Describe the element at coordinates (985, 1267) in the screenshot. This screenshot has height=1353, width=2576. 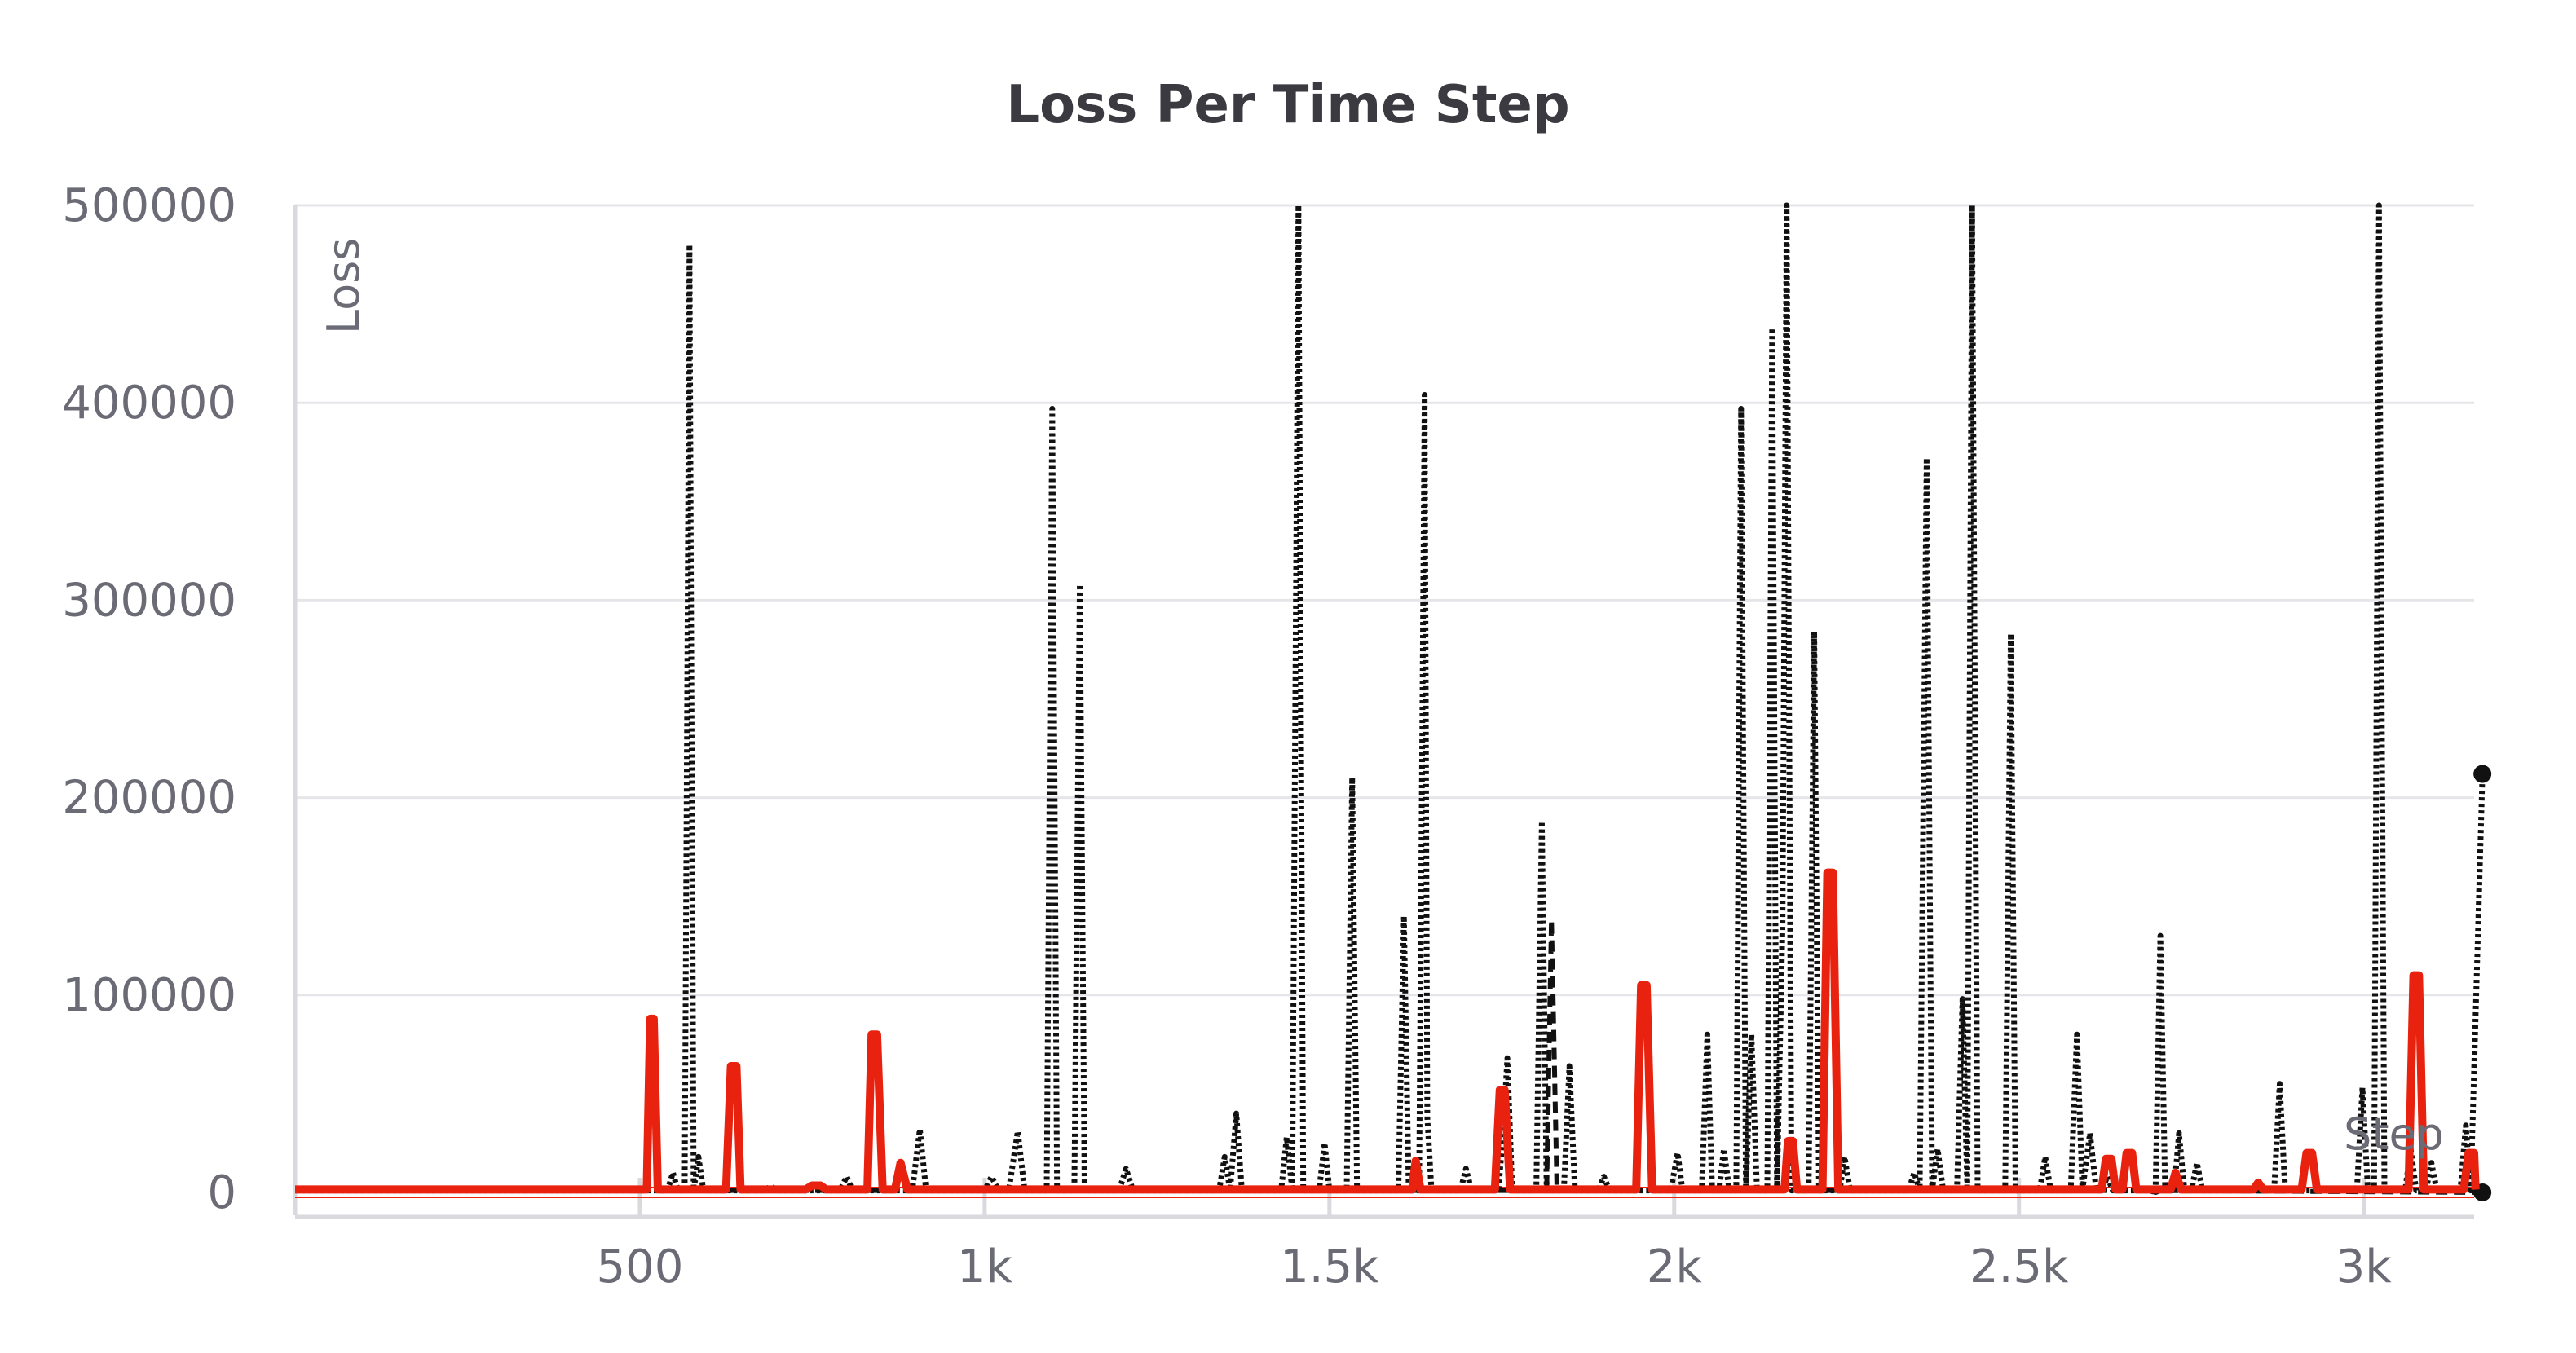
I see `x-tick-label: 1k` at that location.